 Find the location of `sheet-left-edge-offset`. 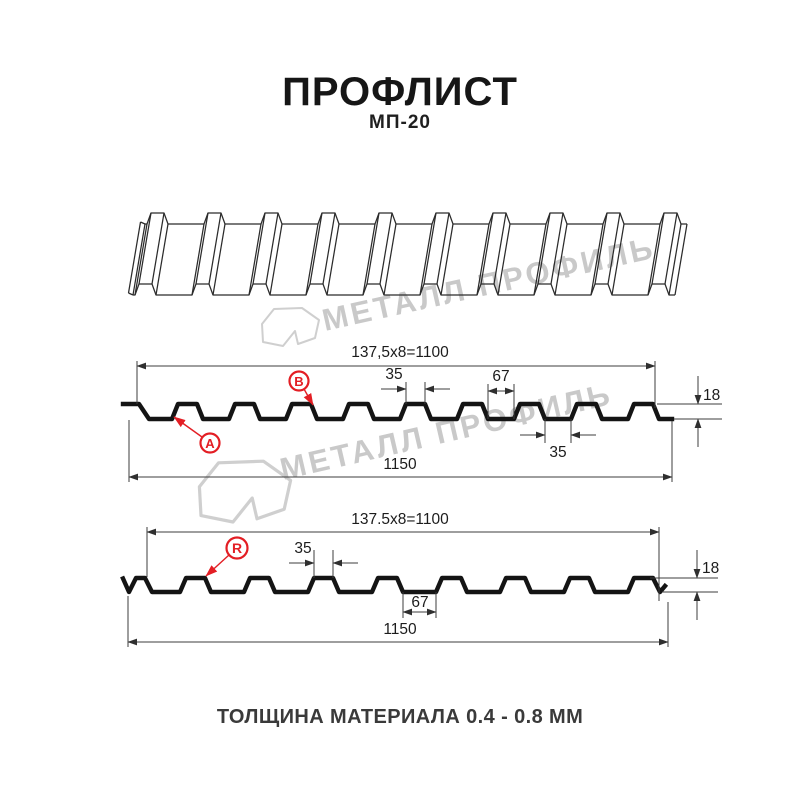

sheet-left-edge-offset is located at coordinates (134, 257).